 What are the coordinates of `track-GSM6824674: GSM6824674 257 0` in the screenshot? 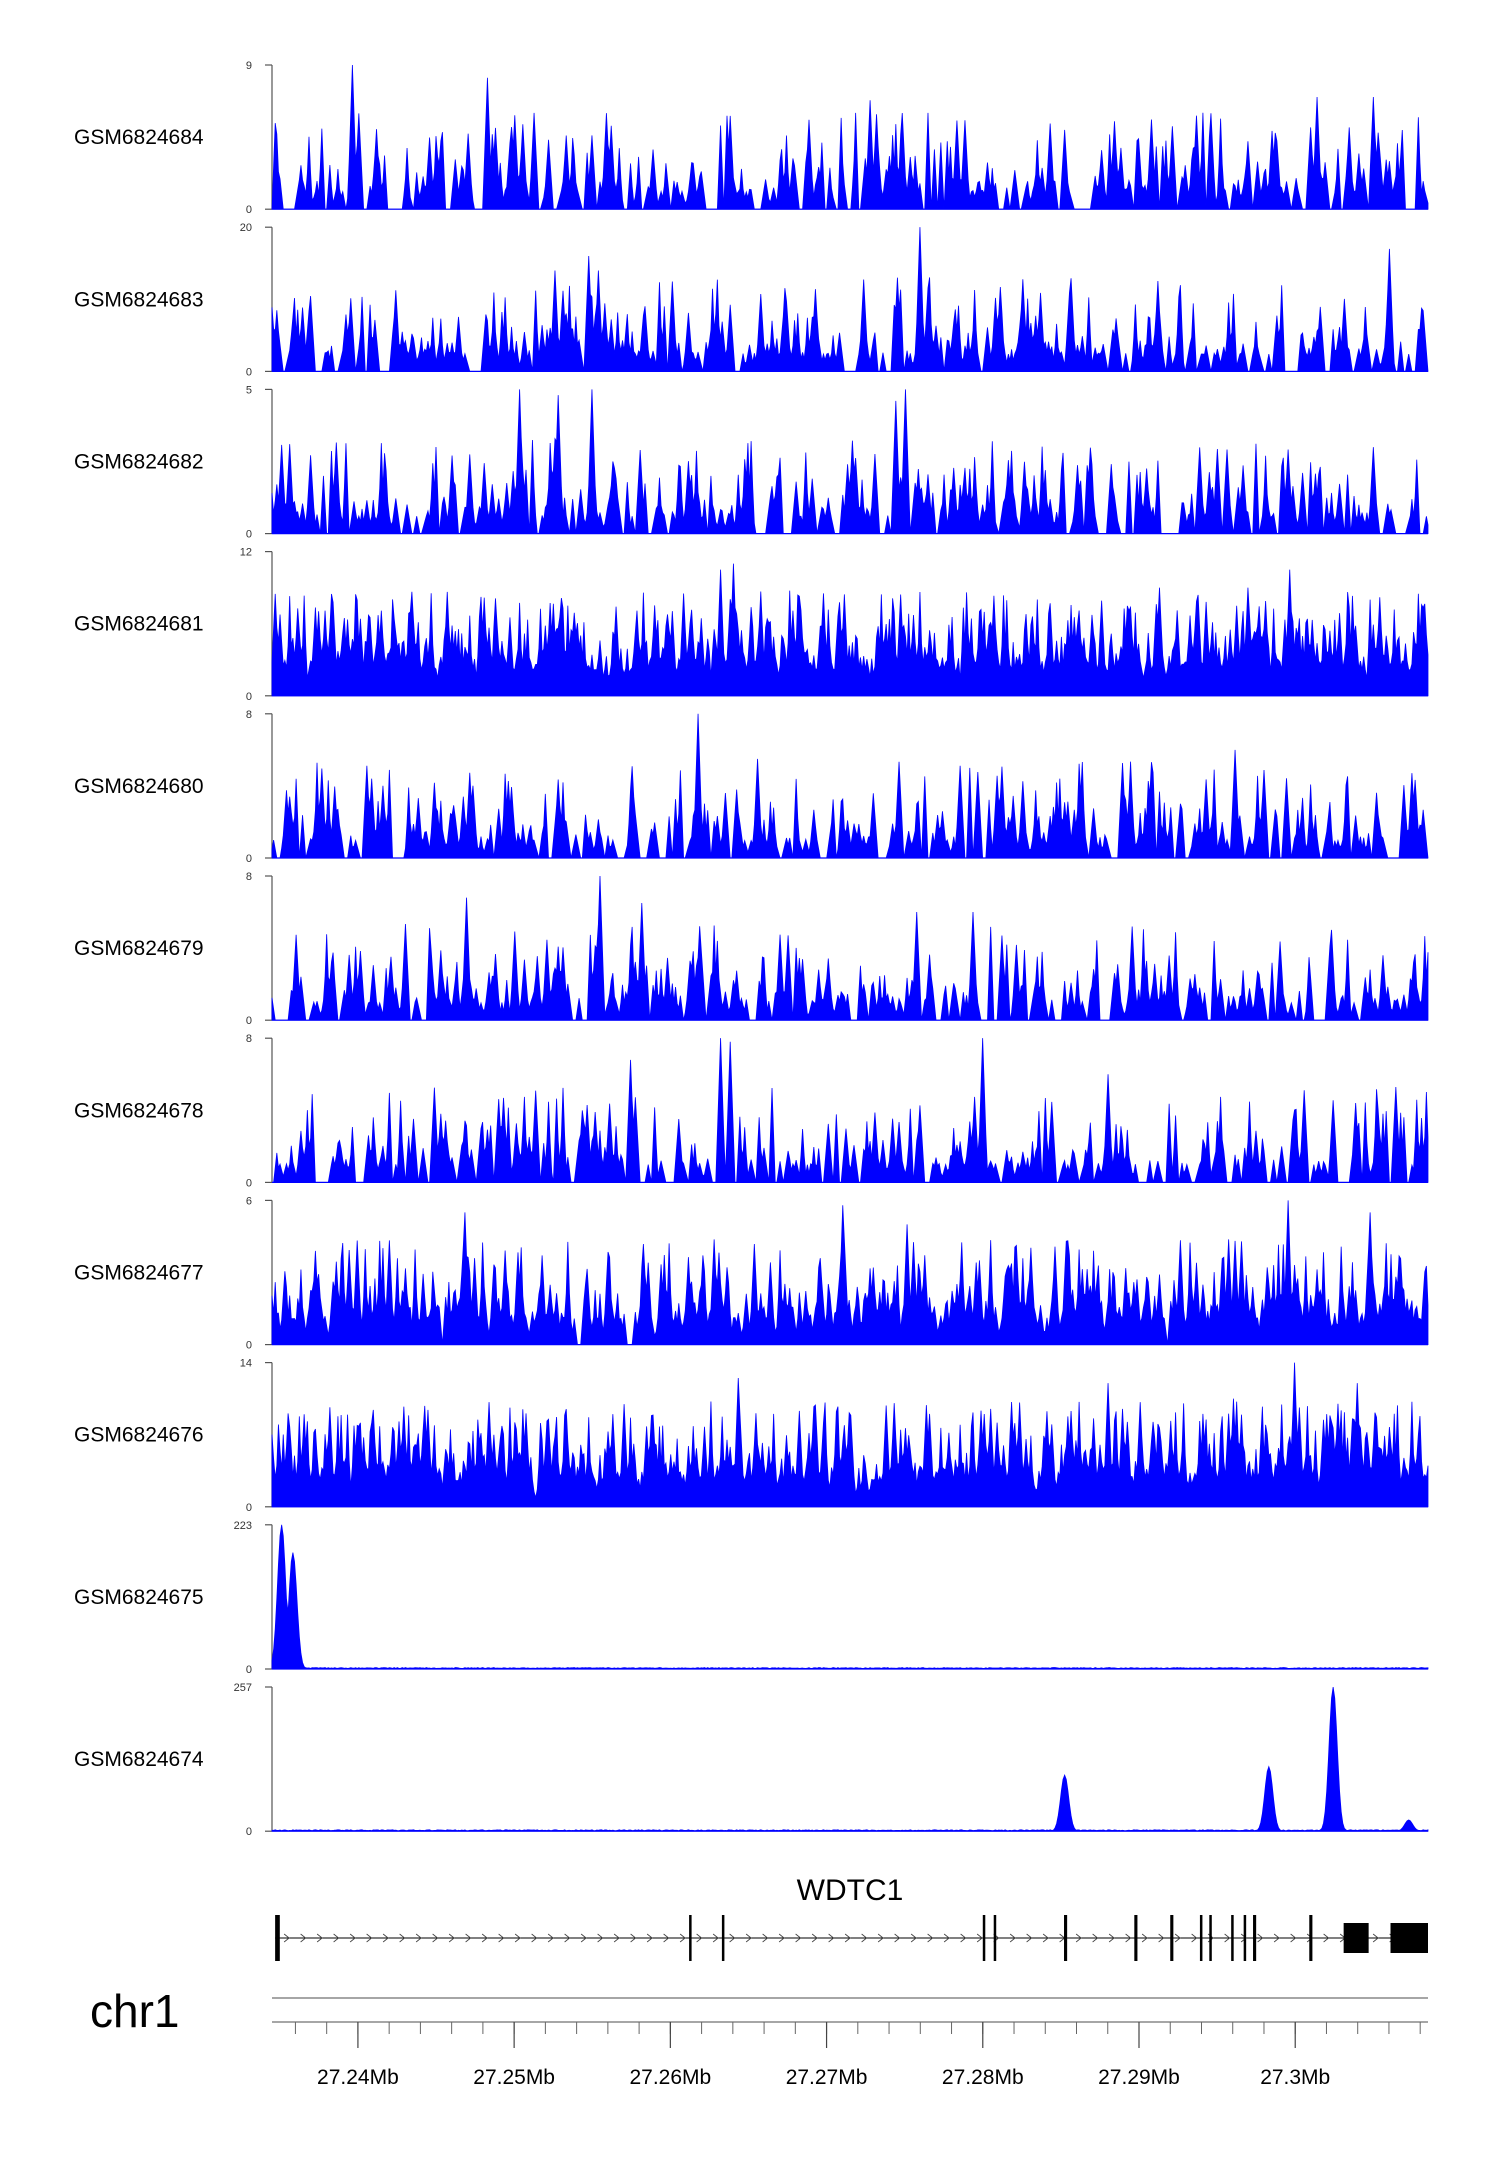 It's located at (751, 1760).